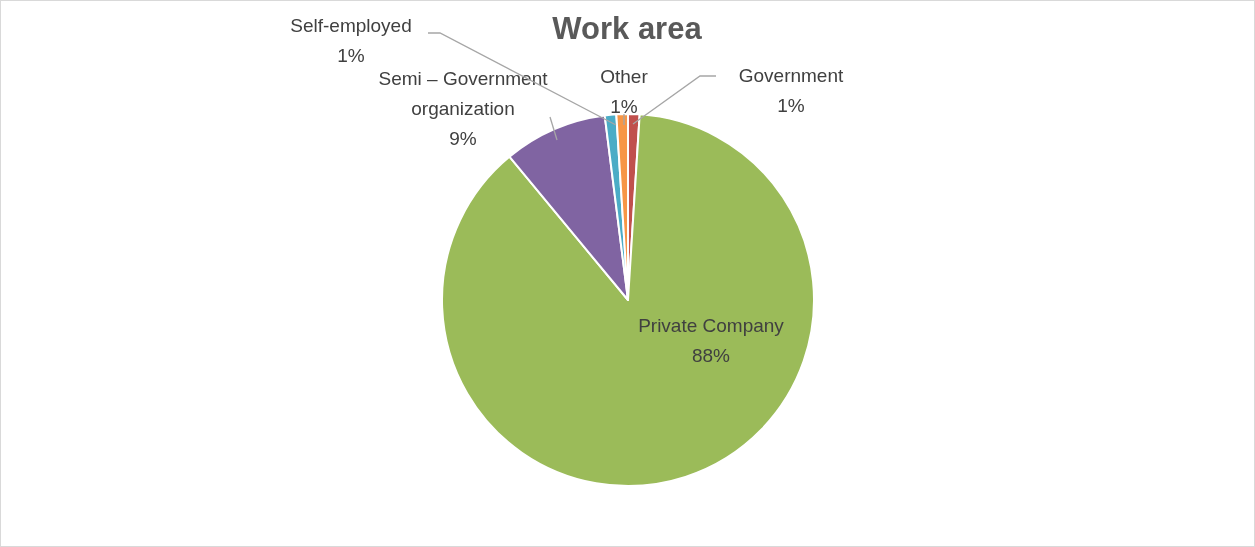 This screenshot has width=1255, height=547. What do you see at coordinates (463, 138) in the screenshot?
I see `data-label: 9%` at bounding box center [463, 138].